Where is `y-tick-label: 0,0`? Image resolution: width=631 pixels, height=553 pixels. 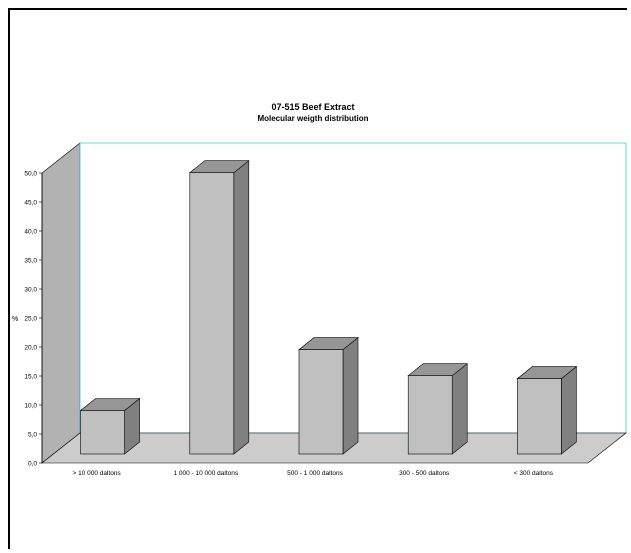
y-tick-label: 0,0 is located at coordinates (32, 464).